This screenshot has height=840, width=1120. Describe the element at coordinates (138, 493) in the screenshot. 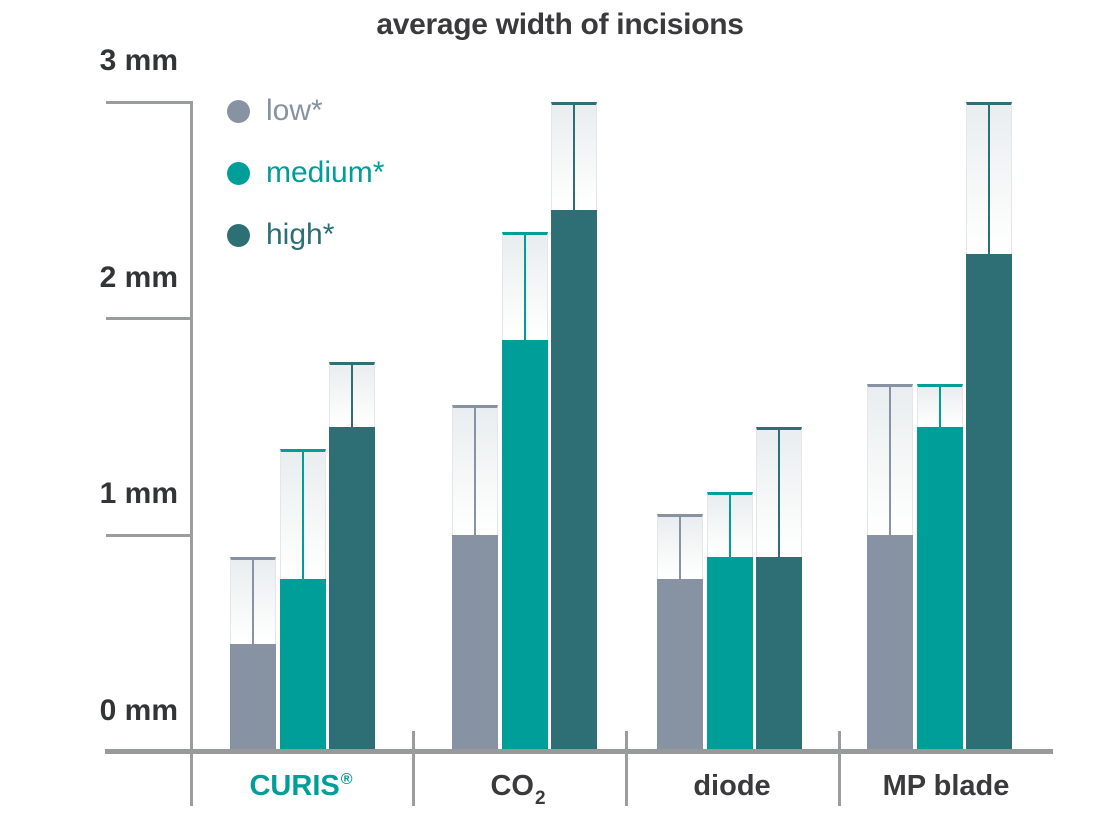

I see `y-tick-label-1mm: 1 mm` at that location.